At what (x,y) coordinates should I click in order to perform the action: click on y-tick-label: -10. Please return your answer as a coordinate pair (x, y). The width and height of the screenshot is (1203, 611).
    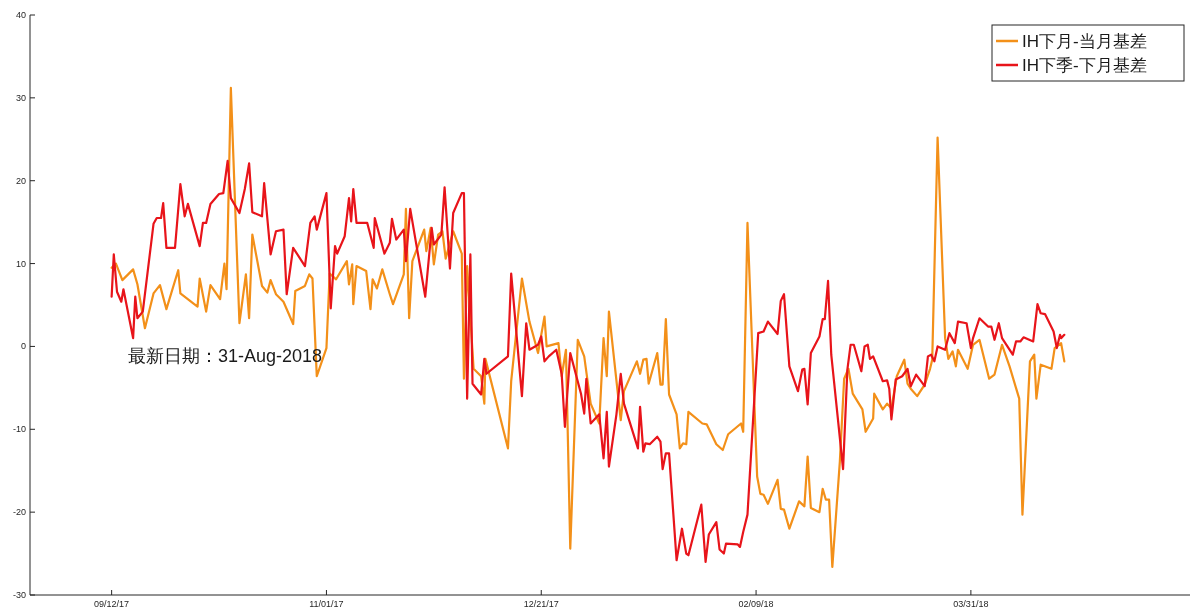
    Looking at the image, I should click on (19, 429).